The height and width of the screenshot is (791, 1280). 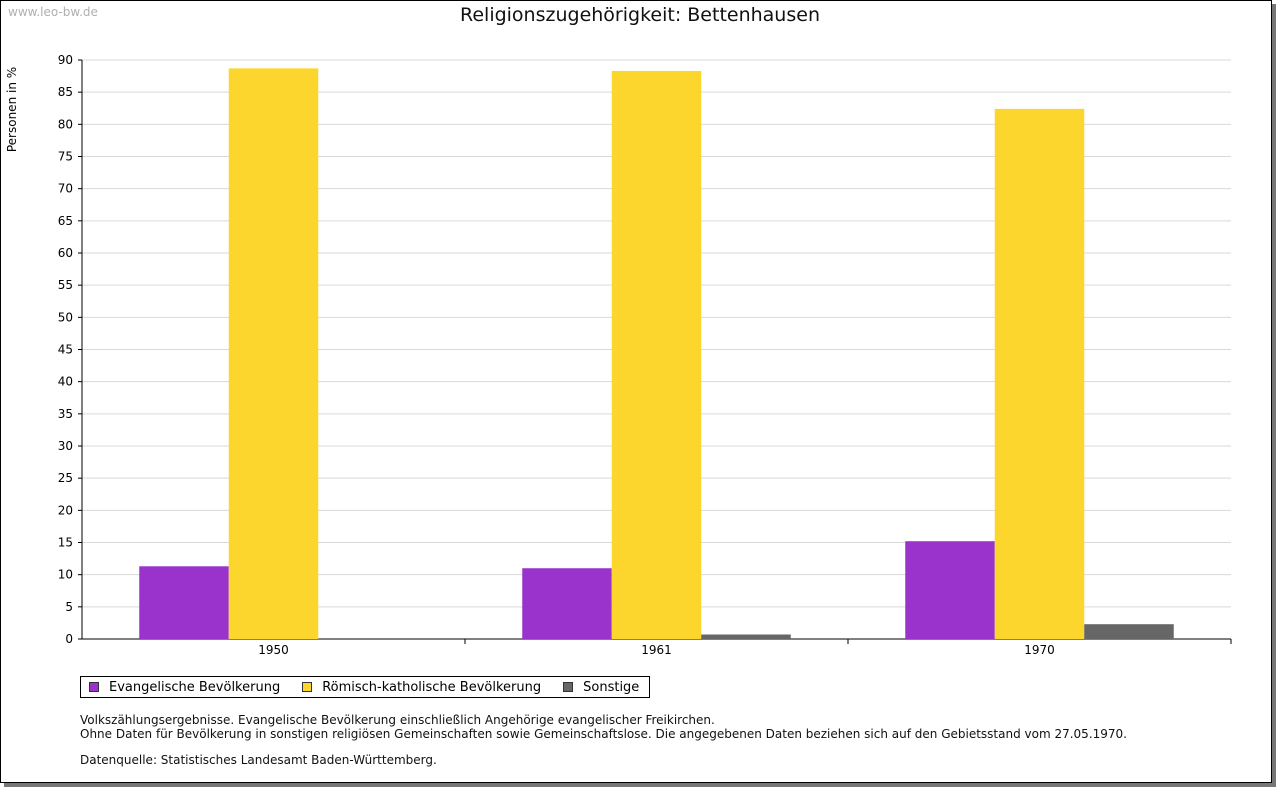 What do you see at coordinates (69, 639) in the screenshot?
I see `y-tick-label: 0` at bounding box center [69, 639].